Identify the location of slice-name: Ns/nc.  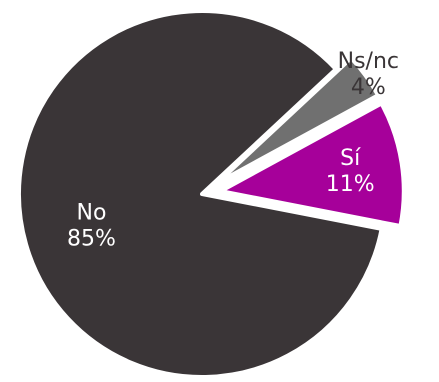
(368, 61).